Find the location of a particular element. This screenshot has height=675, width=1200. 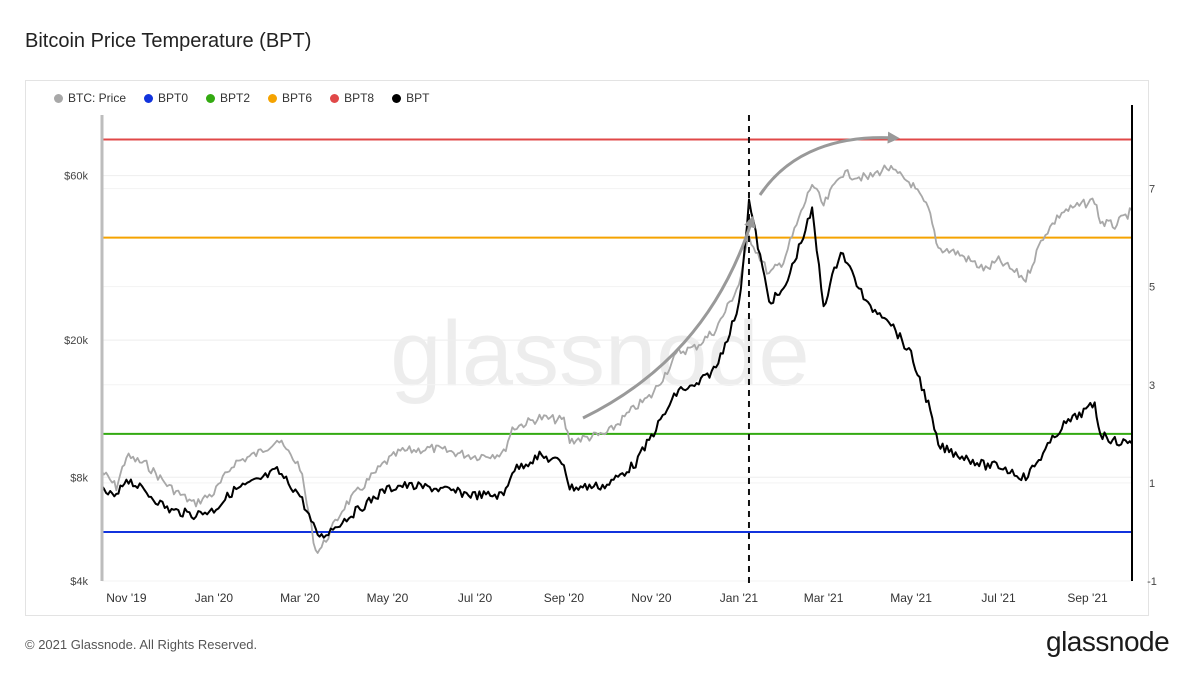

legend-item-bpt: BPT is located at coordinates (410, 98).